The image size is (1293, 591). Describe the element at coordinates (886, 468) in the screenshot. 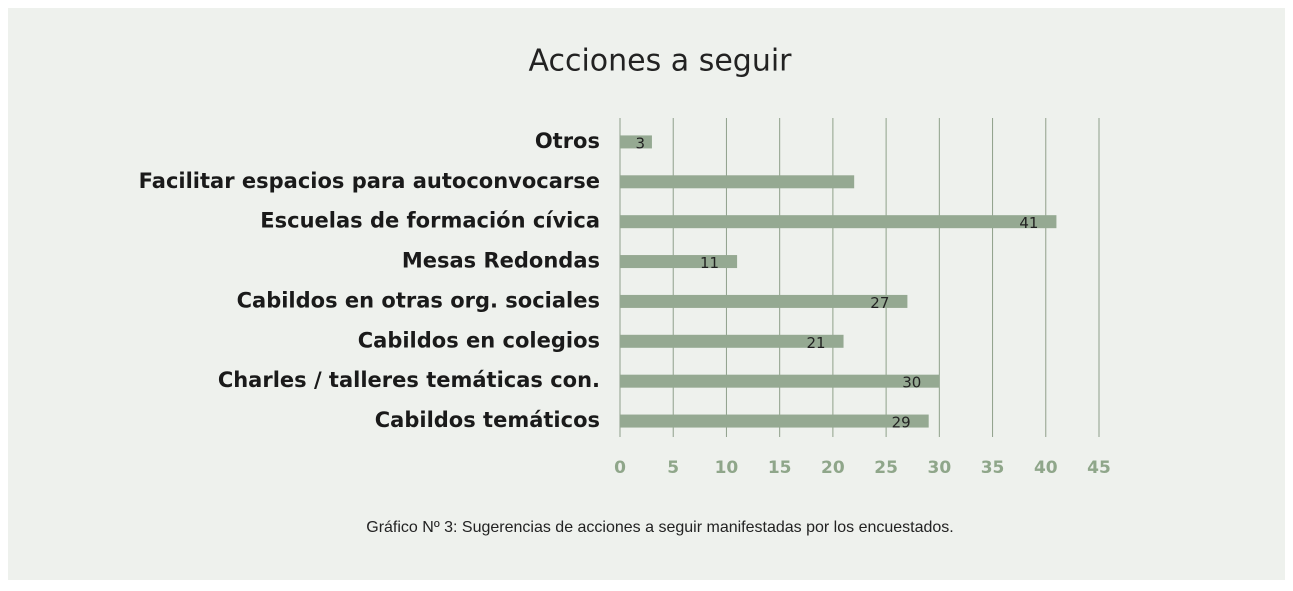

I see `x-tick-label: 25` at that location.